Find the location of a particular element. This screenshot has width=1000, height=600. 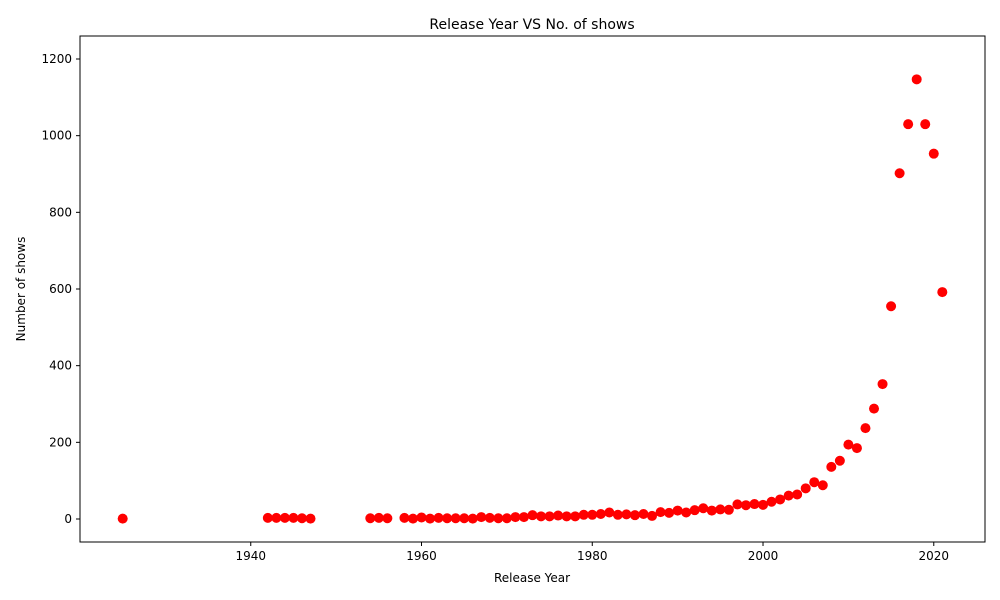

y-tick-label: 400 is located at coordinates (60, 366).